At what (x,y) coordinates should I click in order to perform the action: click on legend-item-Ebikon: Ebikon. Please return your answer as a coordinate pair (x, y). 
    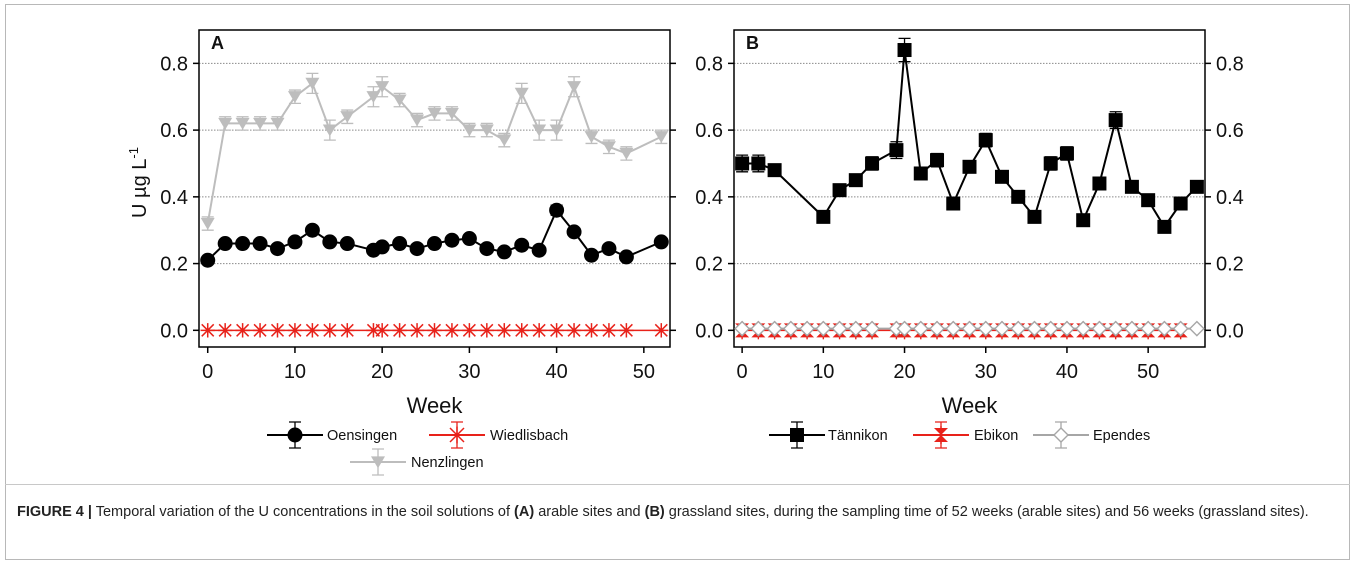
    Looking at the image, I should click on (965, 435).